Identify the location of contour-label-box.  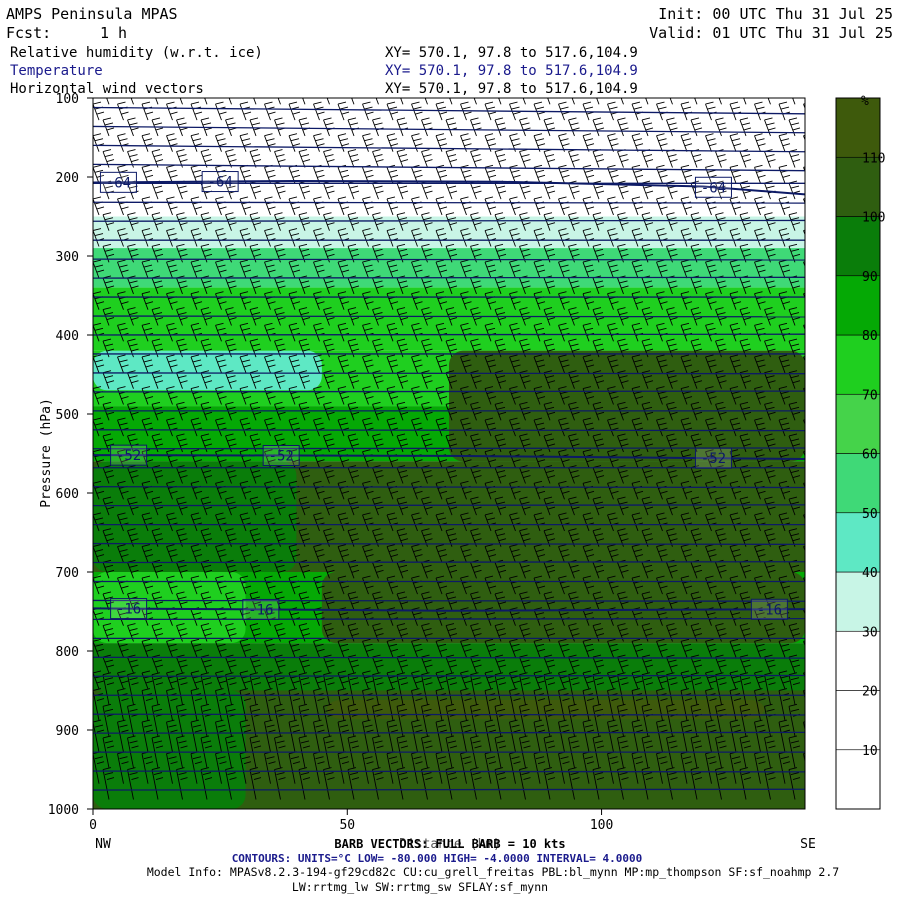
(129, 455).